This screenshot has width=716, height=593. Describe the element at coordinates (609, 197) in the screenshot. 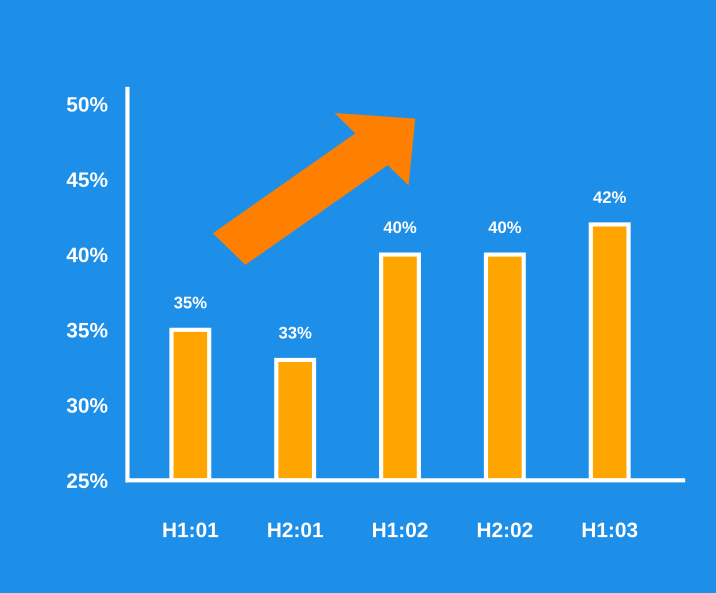

I see `data-label: 42%` at that location.